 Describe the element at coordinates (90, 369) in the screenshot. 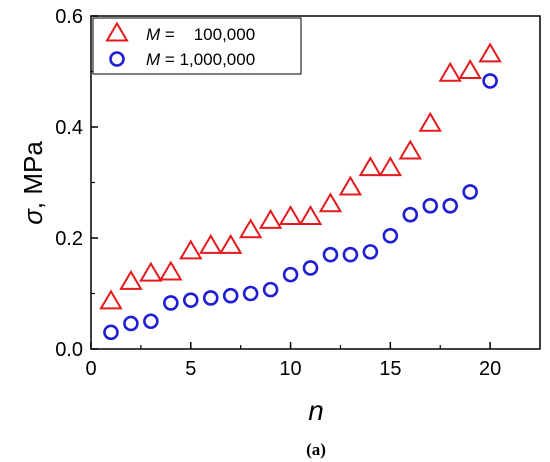

I see `x-tick-label: 0` at that location.